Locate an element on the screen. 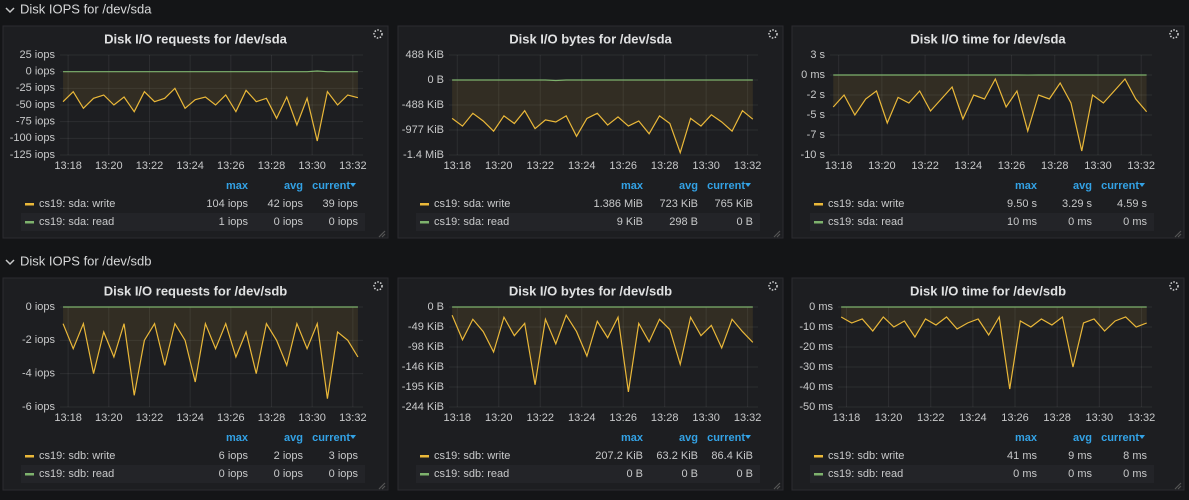  legend-item: cs19: sdb: read 0 iops 0 iops 0 iops is located at coordinates (191, 474).